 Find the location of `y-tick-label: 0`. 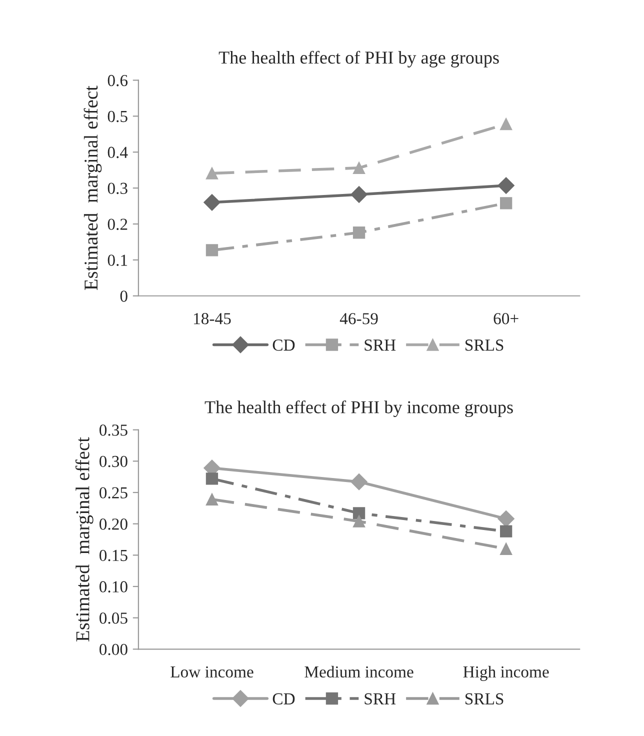

y-tick-label: 0 is located at coordinates (124, 296).